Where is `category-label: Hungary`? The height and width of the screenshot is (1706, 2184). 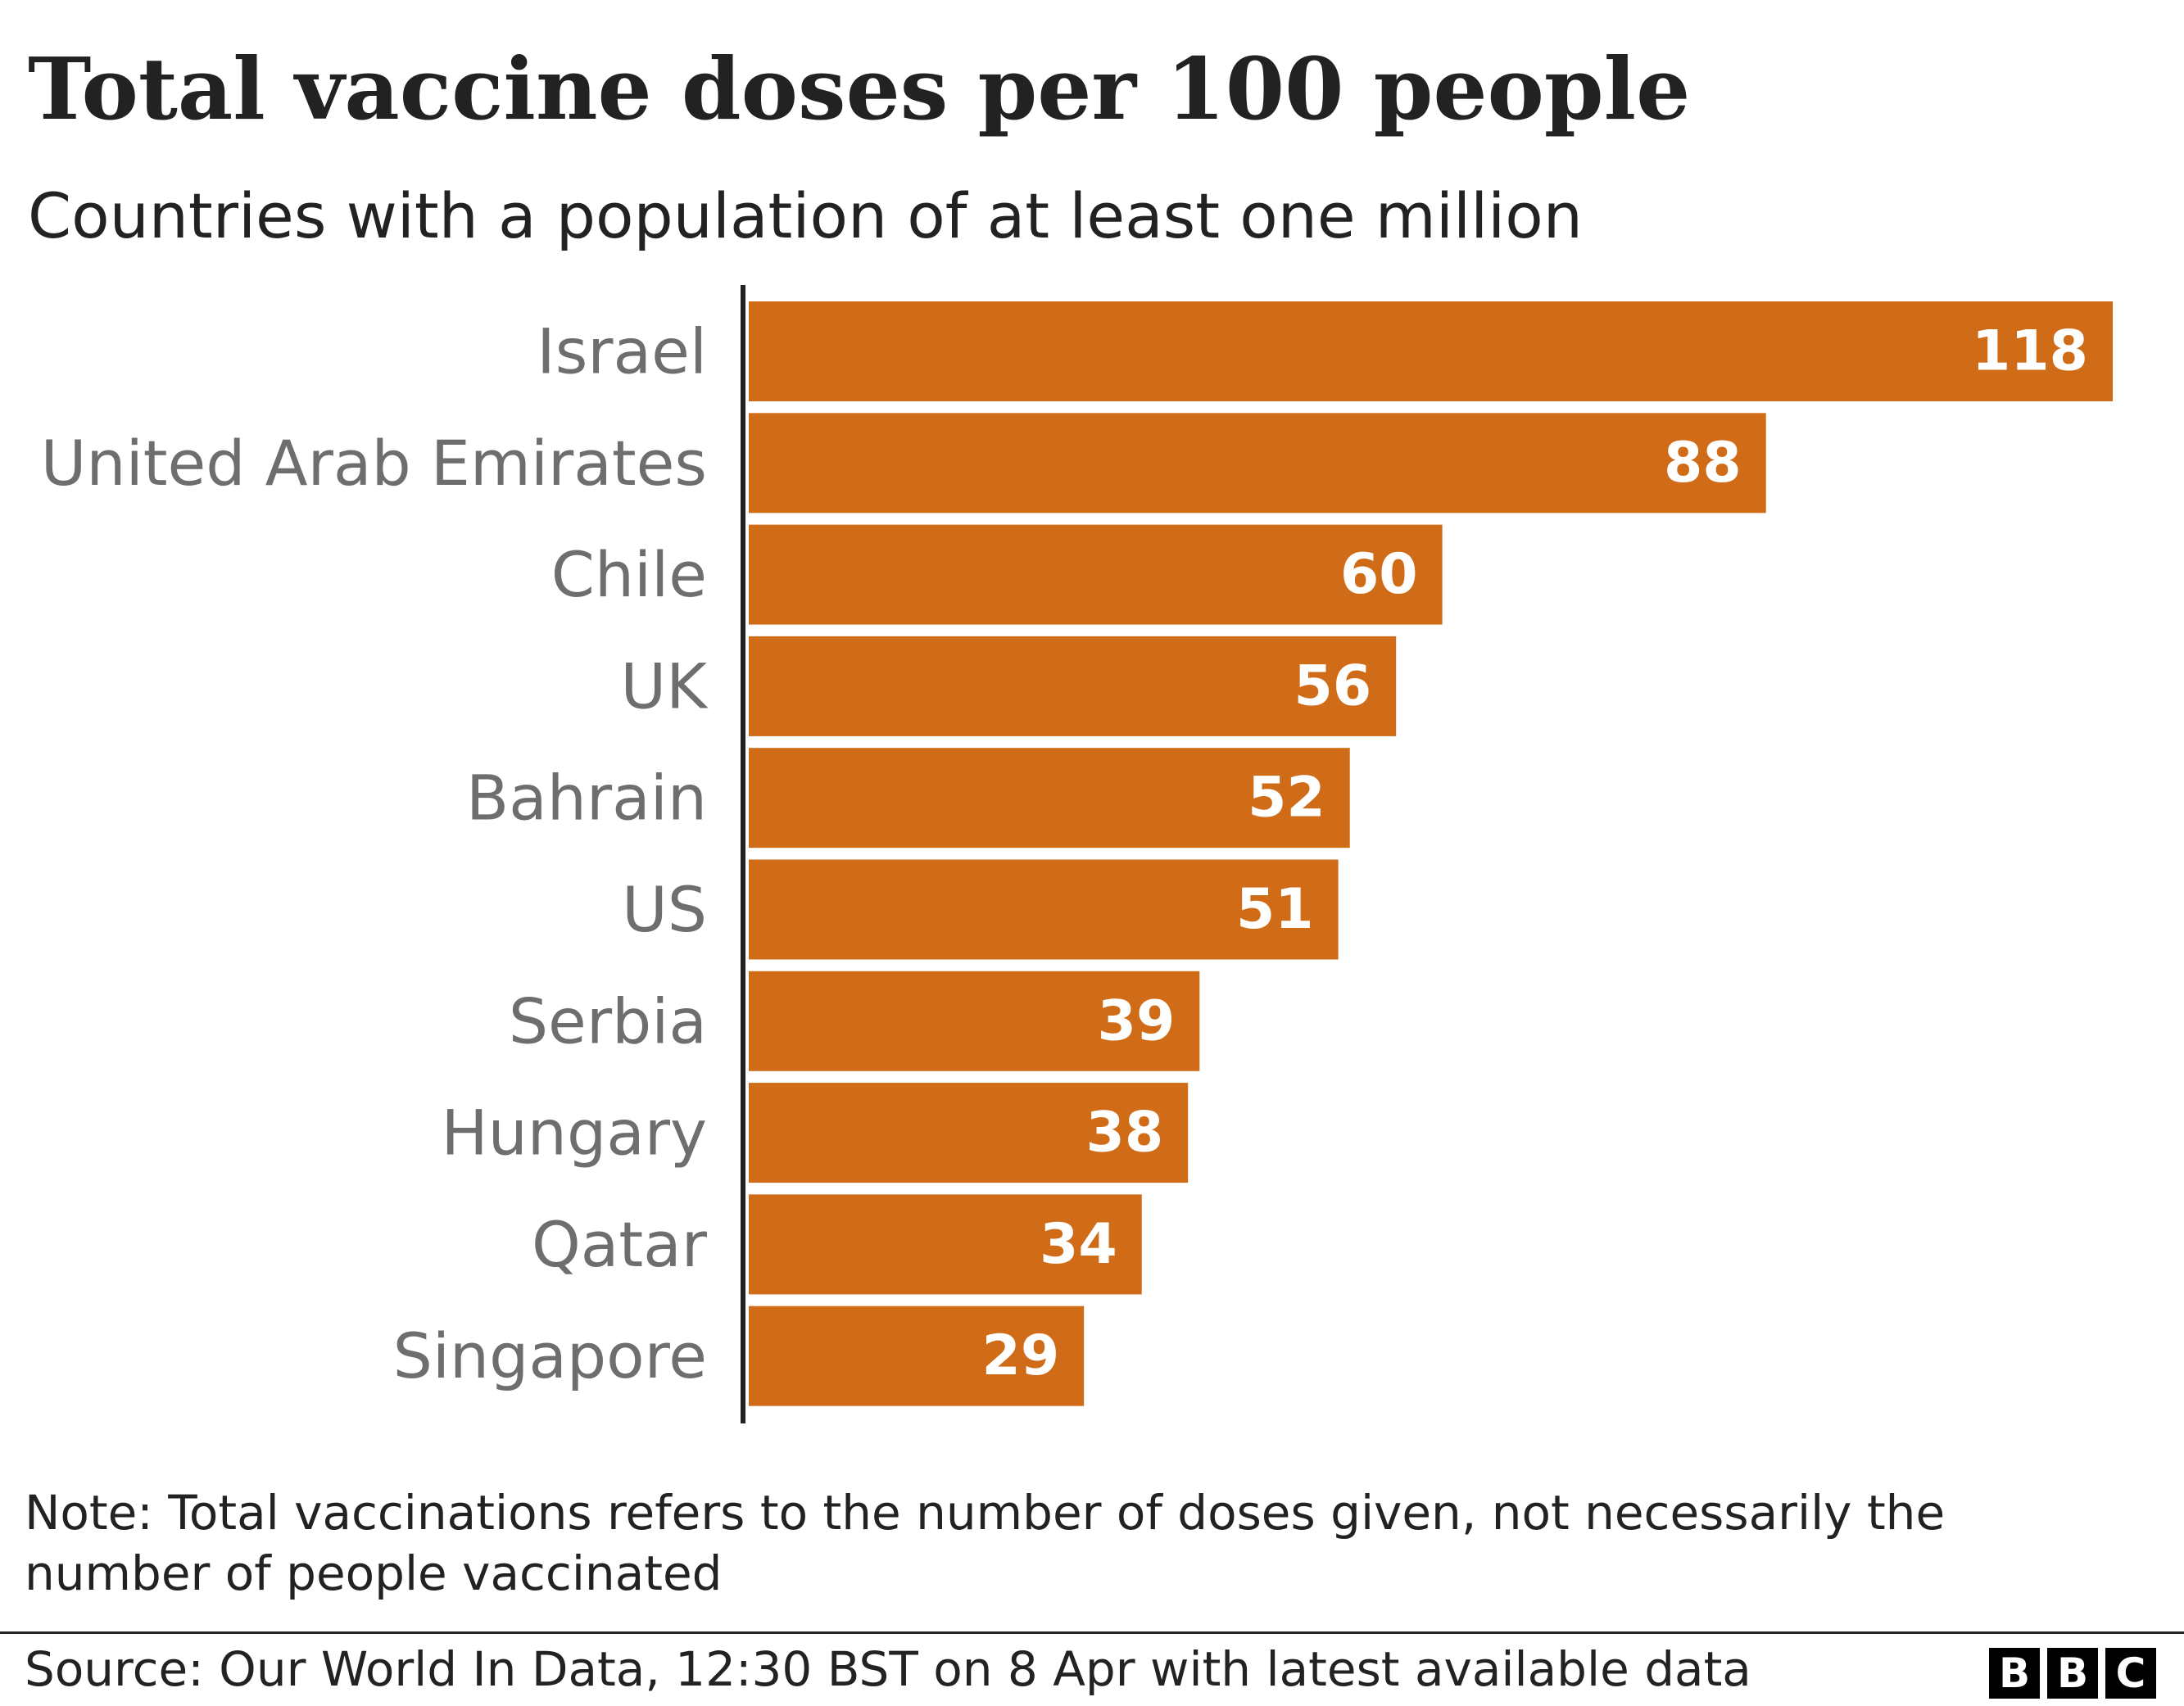
category-label: Hungary is located at coordinates (574, 1133).